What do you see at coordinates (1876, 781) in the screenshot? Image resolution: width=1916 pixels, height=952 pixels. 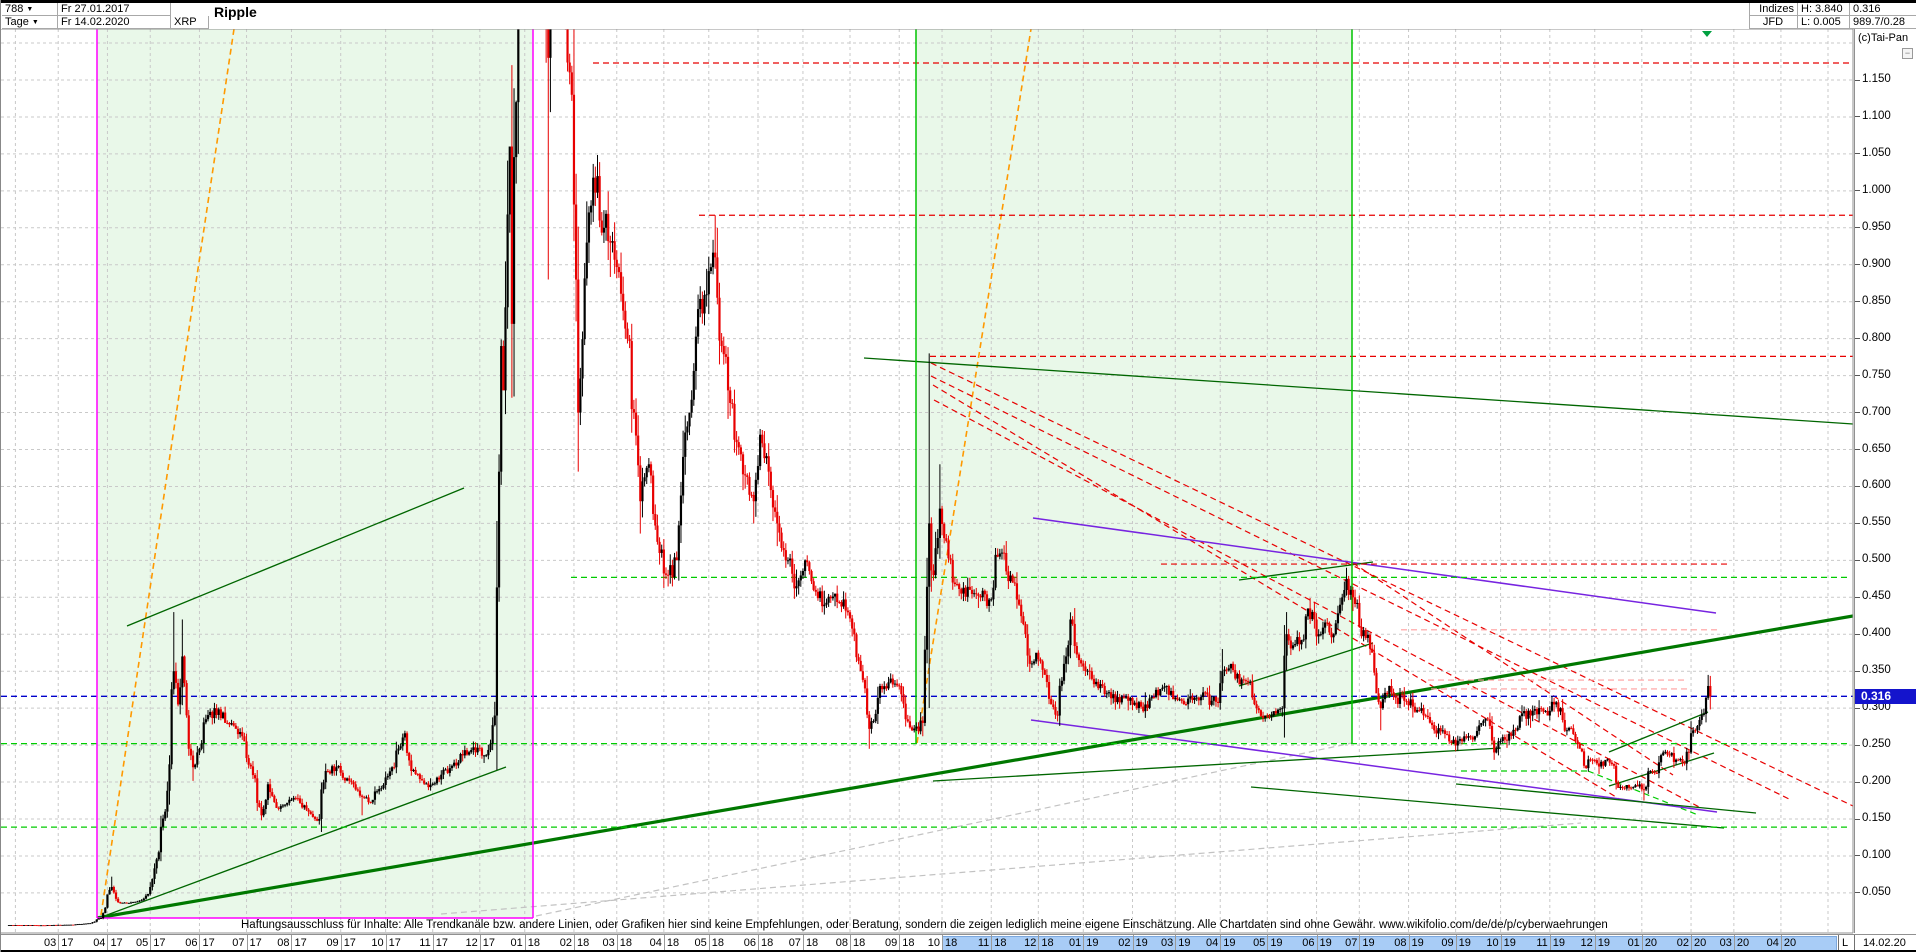 I see `price-tick-label: 0.200` at bounding box center [1876, 781].